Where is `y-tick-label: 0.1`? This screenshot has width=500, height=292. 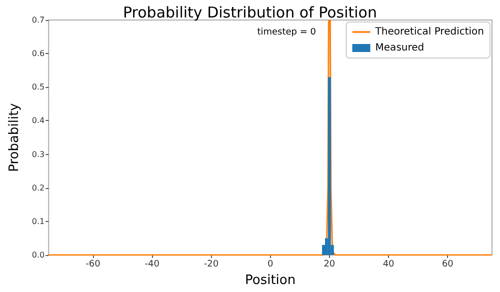 y-tick-label: 0.1 is located at coordinates (38, 221).